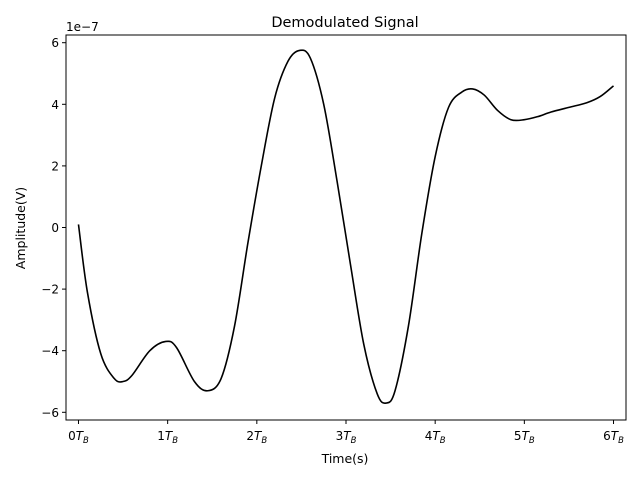 The width and height of the screenshot is (640, 484). I want to click on y-tick-label: 0, so click(55, 228).